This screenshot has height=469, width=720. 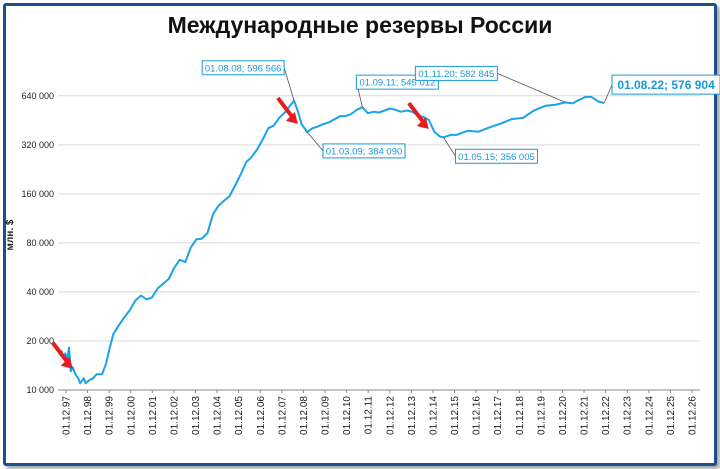 I want to click on annotation-label: 01.03.09; 384 090, so click(x=364, y=151).